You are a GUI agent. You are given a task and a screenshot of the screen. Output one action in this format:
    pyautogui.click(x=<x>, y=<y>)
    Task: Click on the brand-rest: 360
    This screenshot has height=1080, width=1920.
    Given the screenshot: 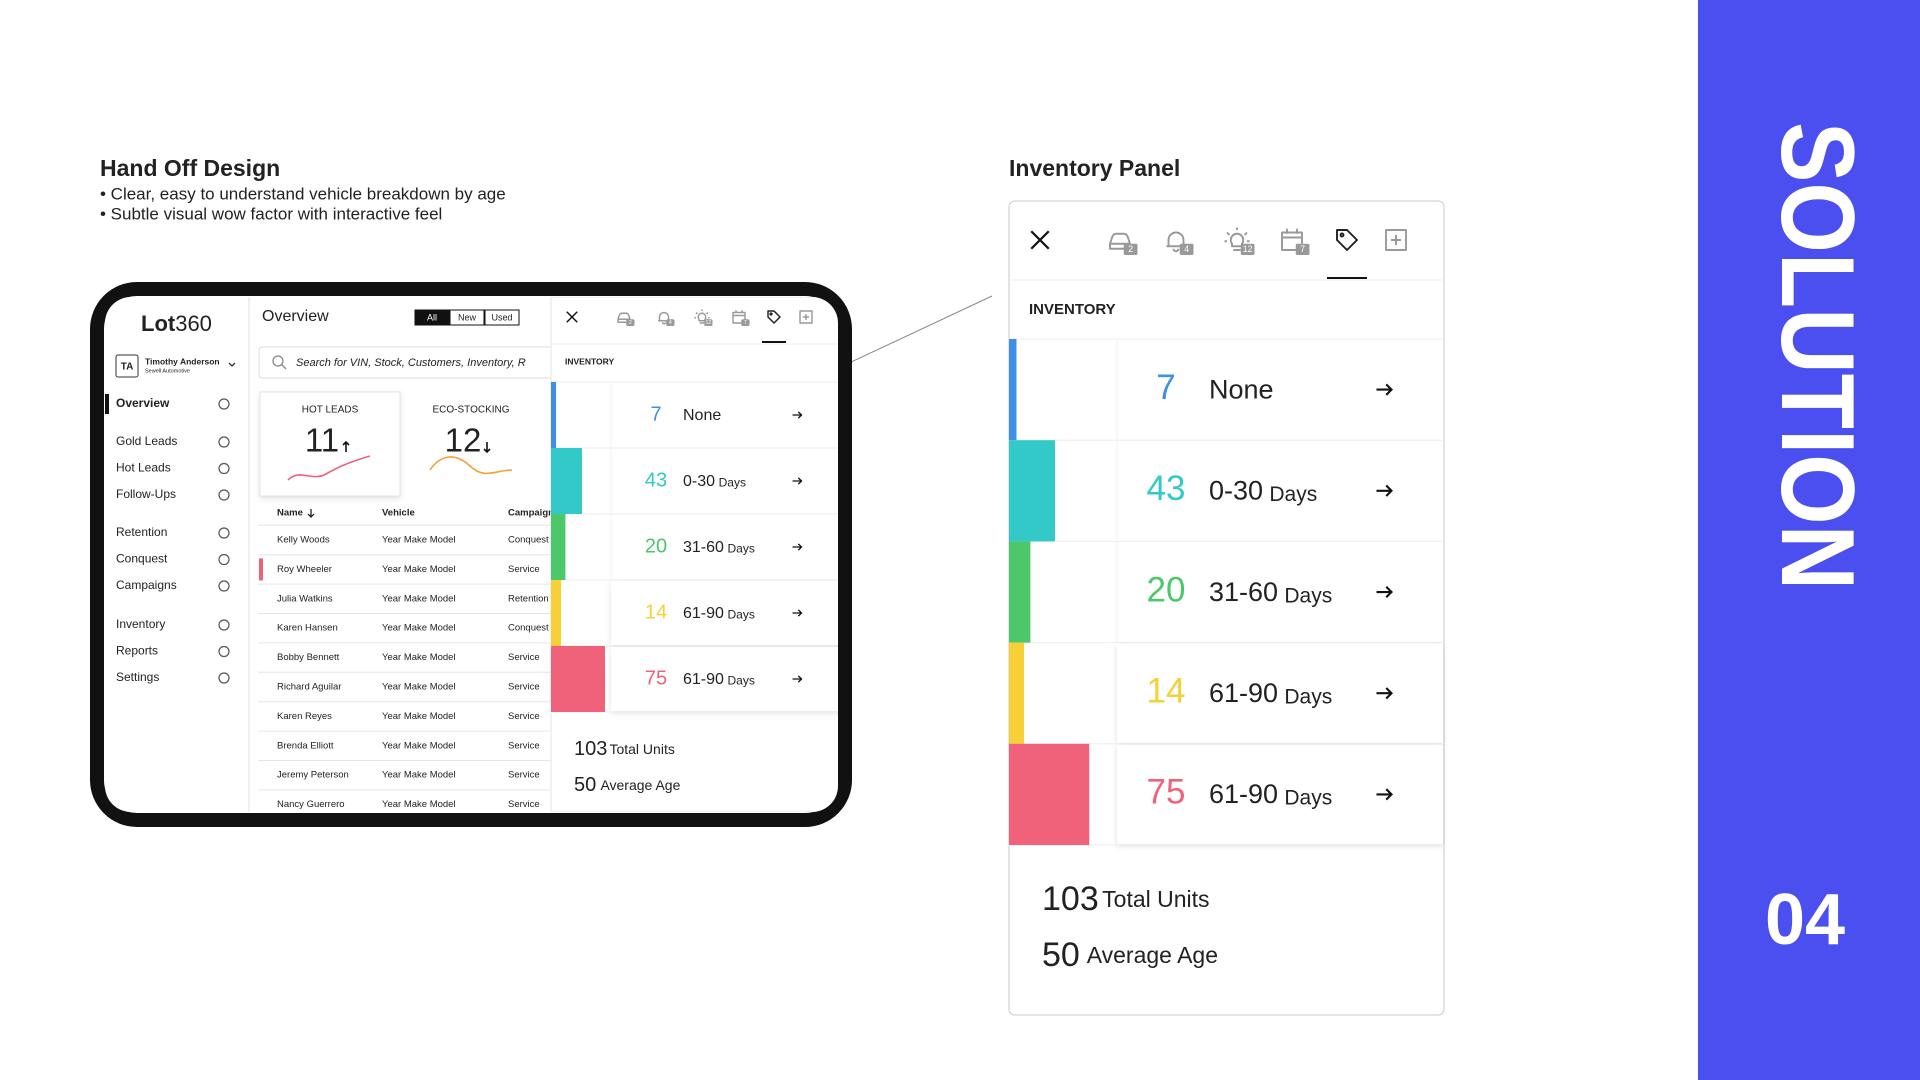 What is the action you would take?
    pyautogui.click(x=193, y=323)
    